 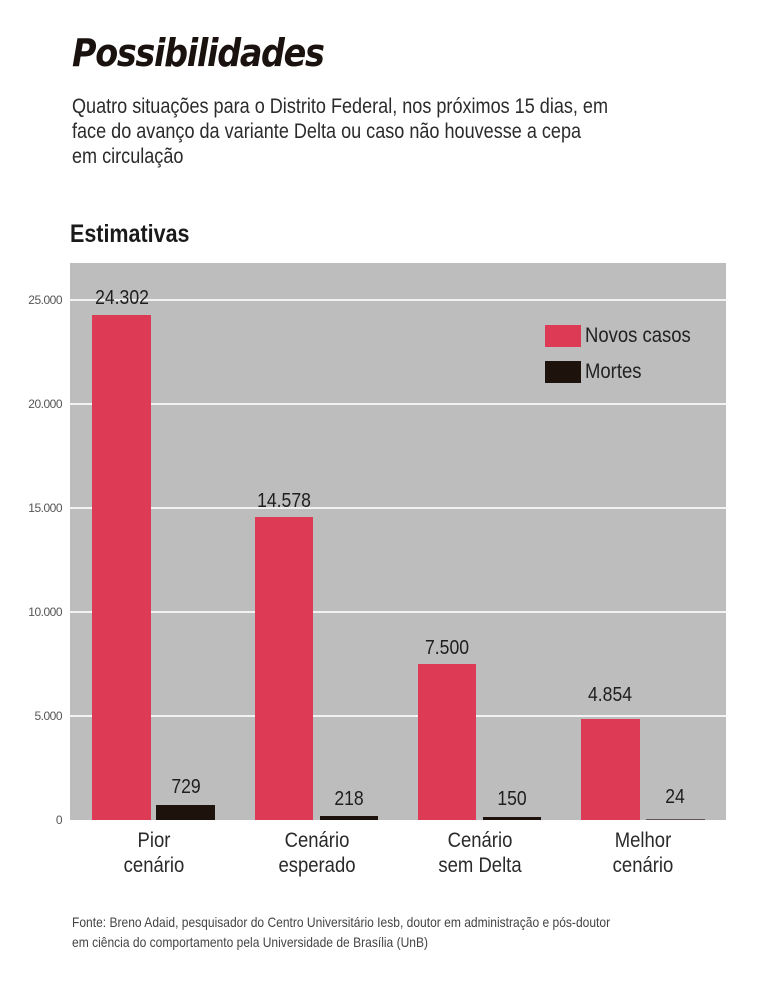 What do you see at coordinates (284, 501) in the screenshot?
I see `value-label: 14.578` at bounding box center [284, 501].